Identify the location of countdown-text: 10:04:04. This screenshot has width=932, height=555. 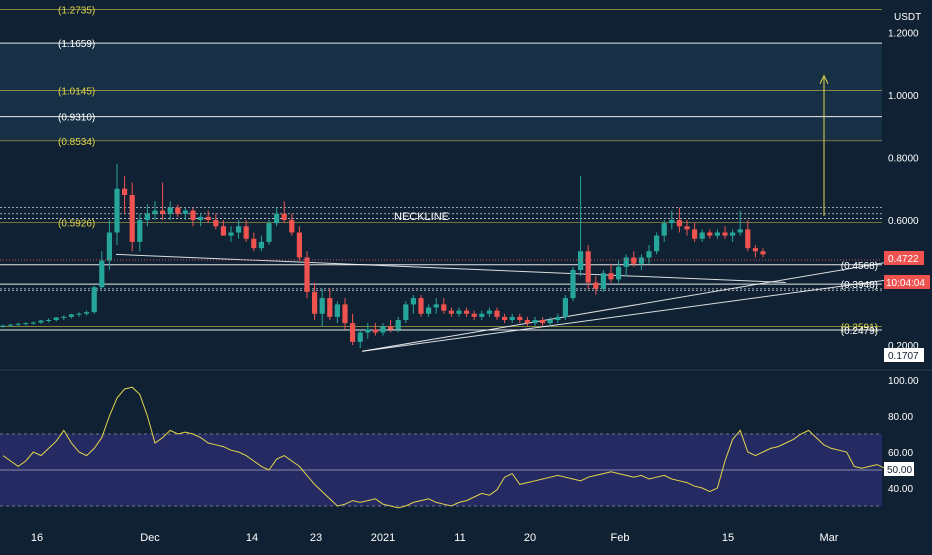
(905, 283).